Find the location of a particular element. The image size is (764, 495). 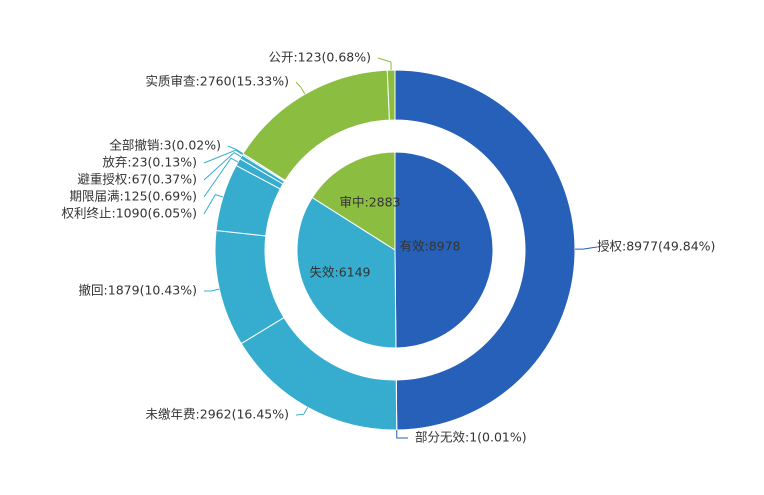

outer-slice-label: 全部撤销:3(0.02%) is located at coordinates (165, 145).